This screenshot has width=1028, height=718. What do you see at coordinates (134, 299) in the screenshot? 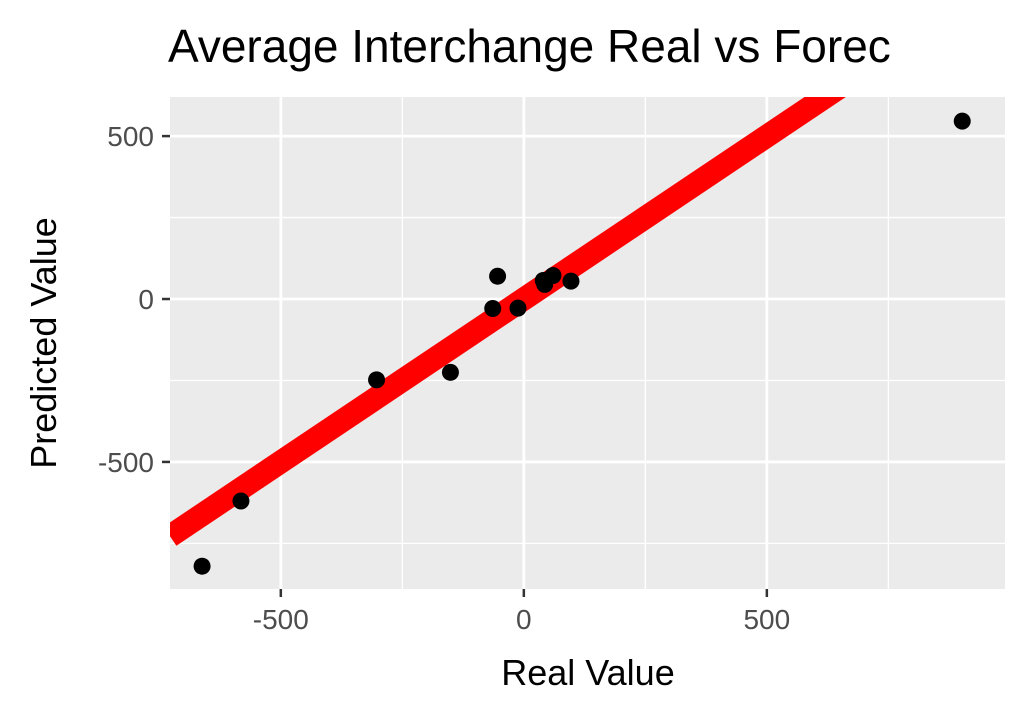
I see `y-axis: -500 0 500` at bounding box center [134, 299].